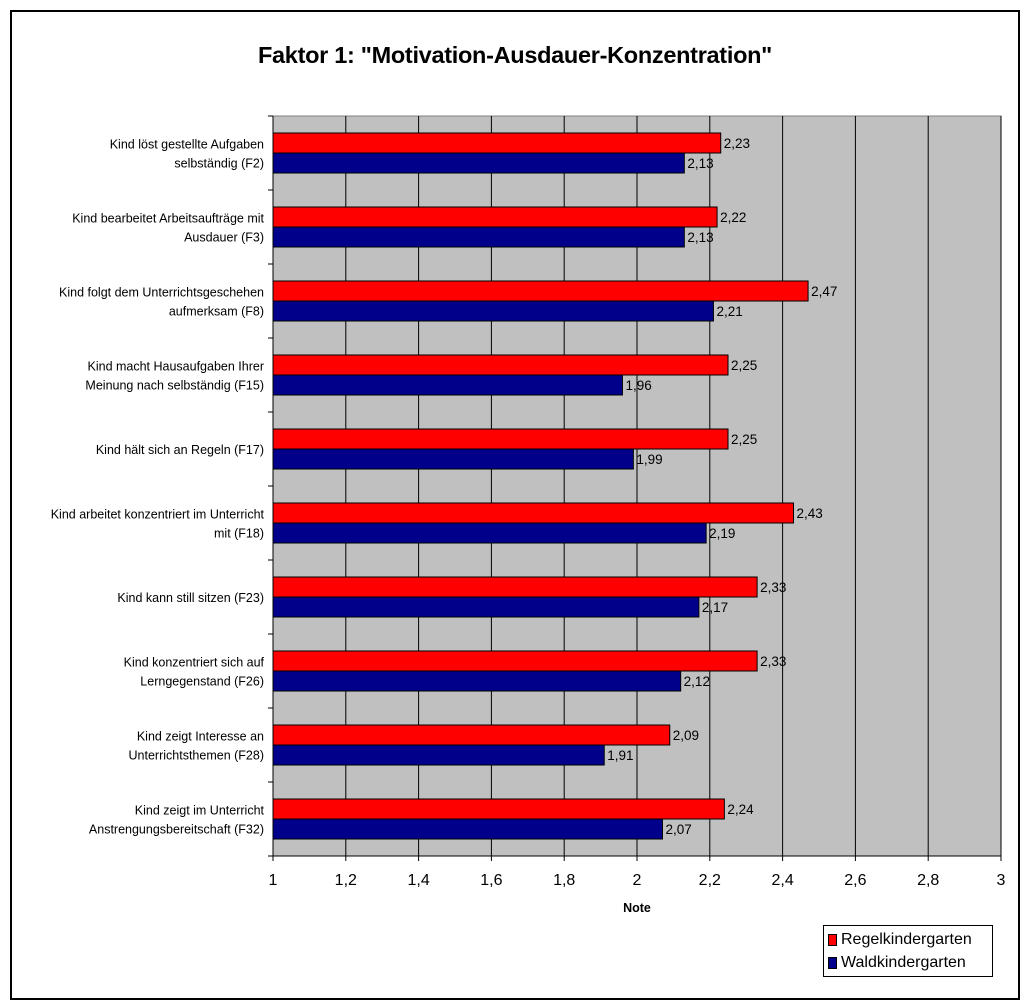 The image size is (1030, 1000). I want to click on x-tick-label: 1,2, so click(346, 880).